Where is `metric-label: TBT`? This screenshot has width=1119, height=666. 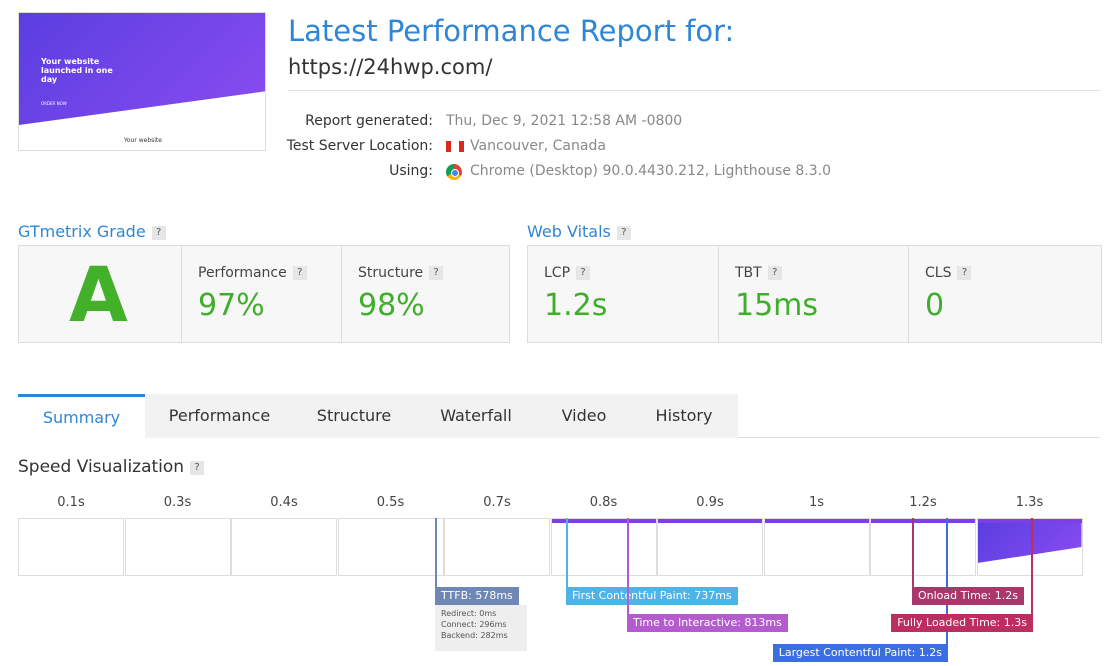 metric-label: TBT is located at coordinates (748, 273).